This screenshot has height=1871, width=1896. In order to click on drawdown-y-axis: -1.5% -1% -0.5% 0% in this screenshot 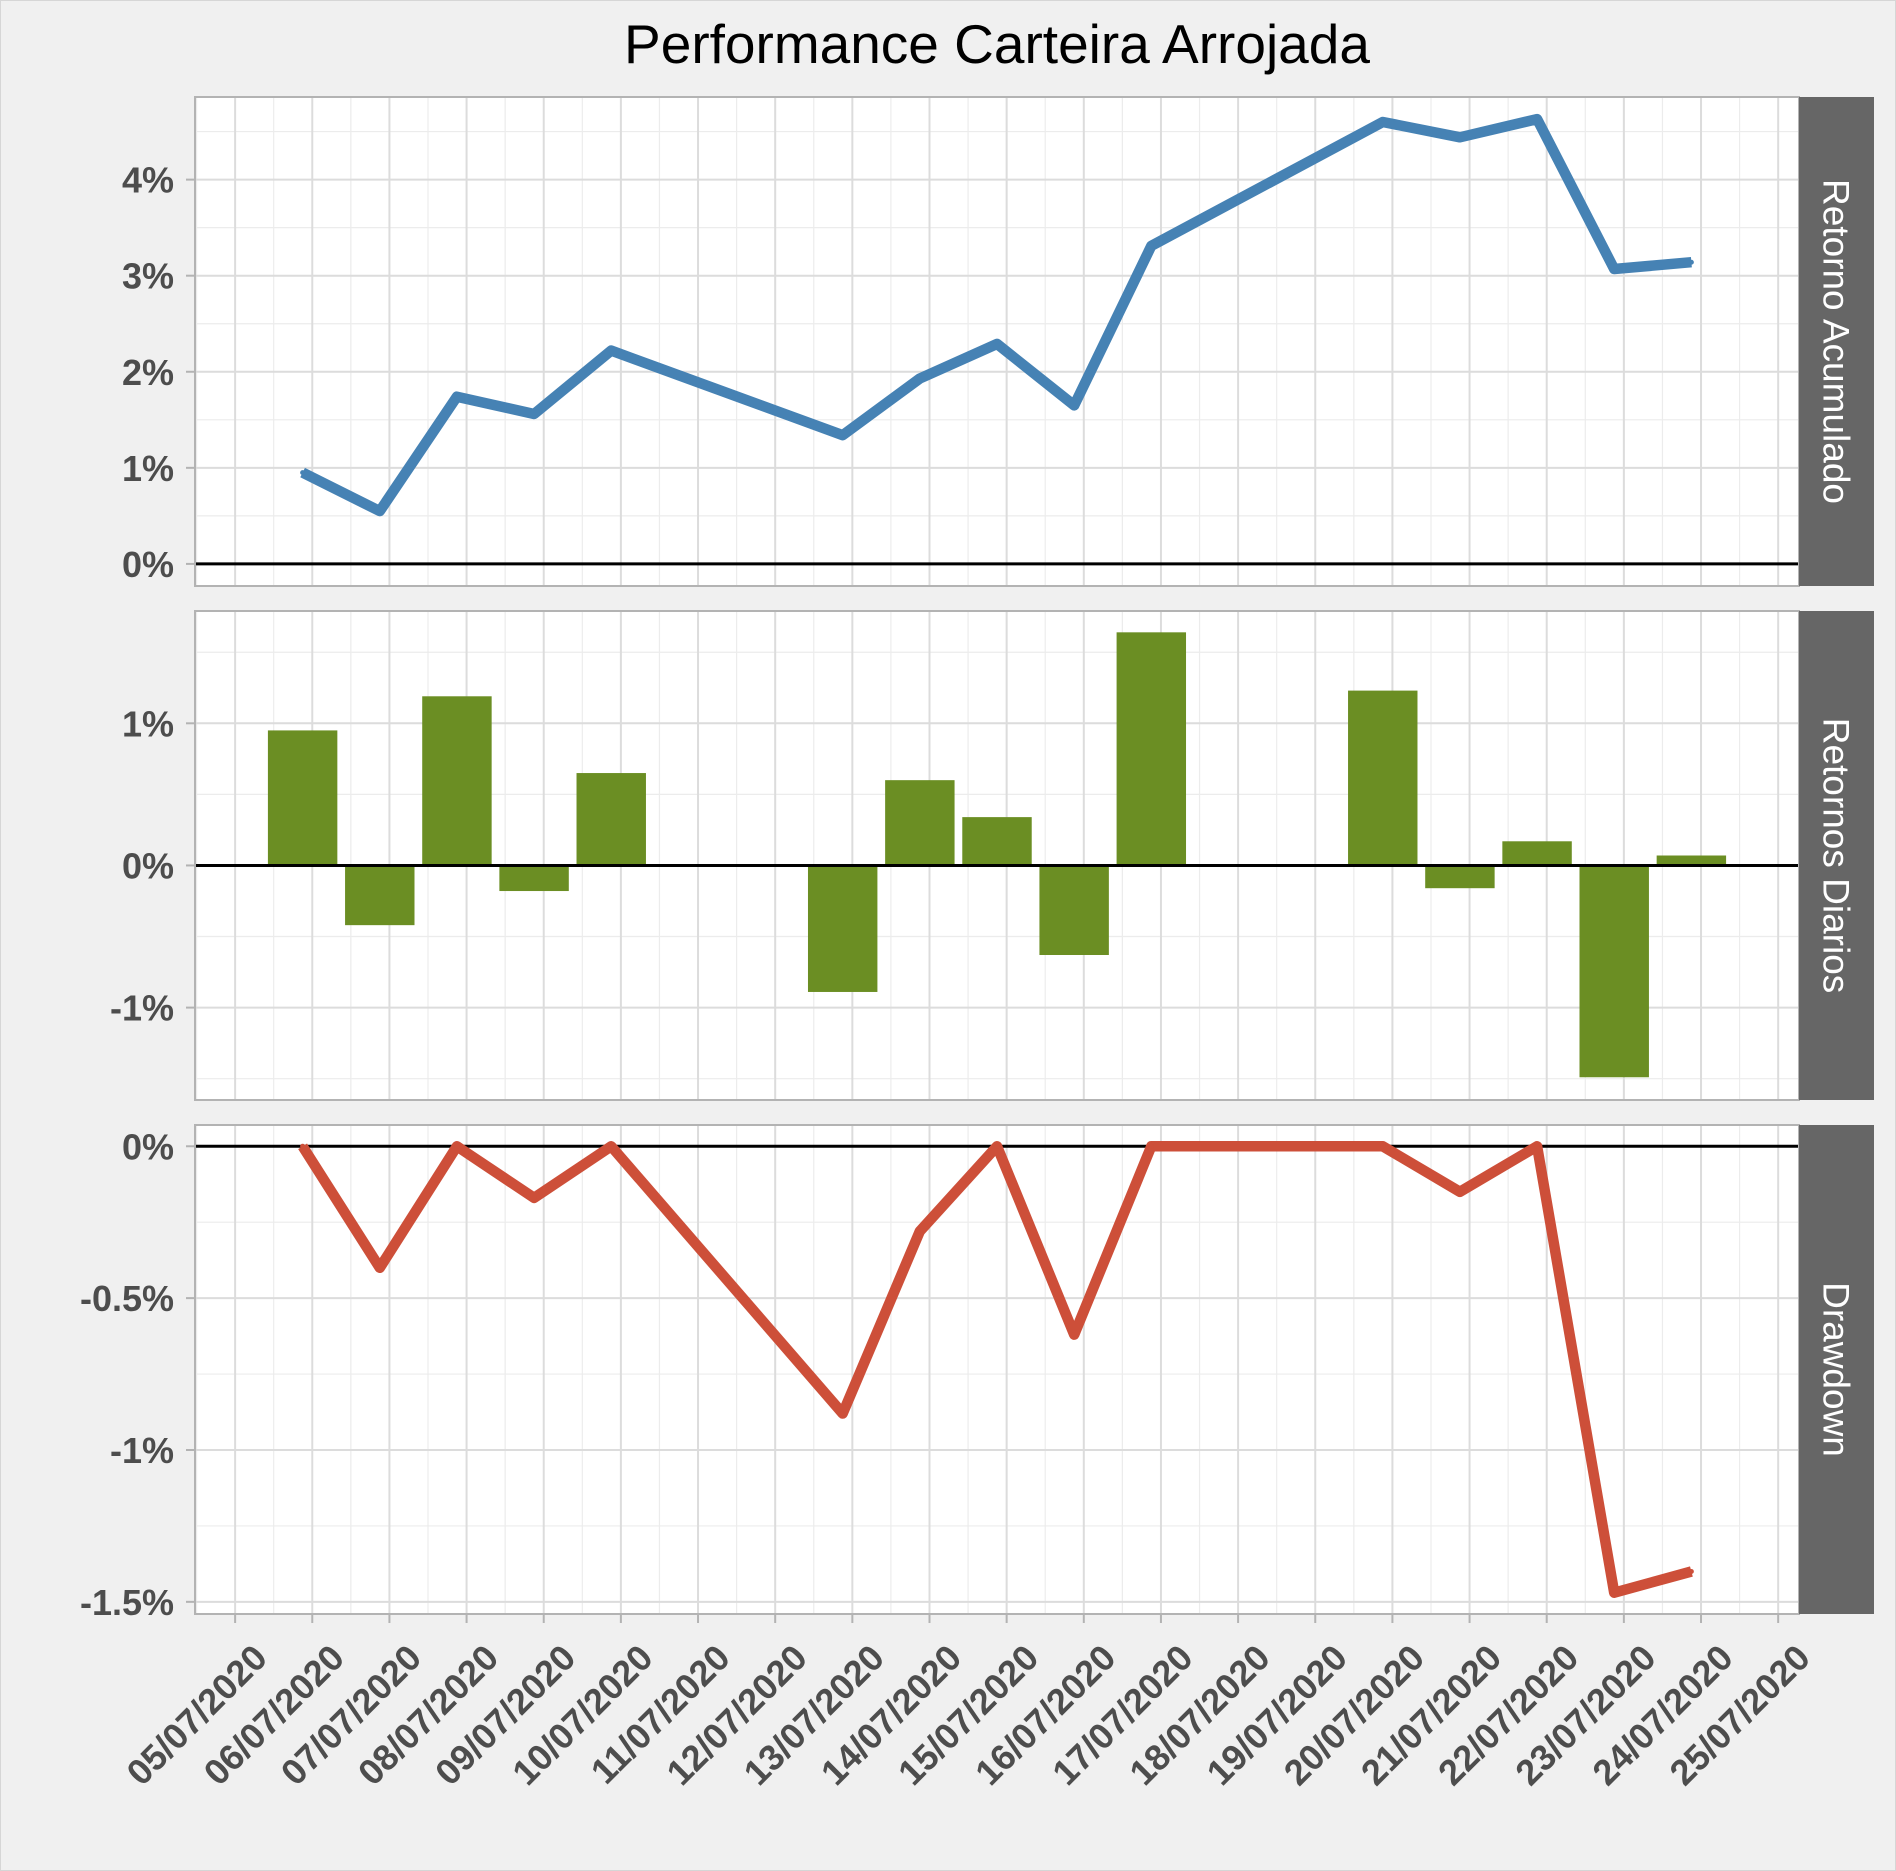, I will do `click(137, 1374)`.